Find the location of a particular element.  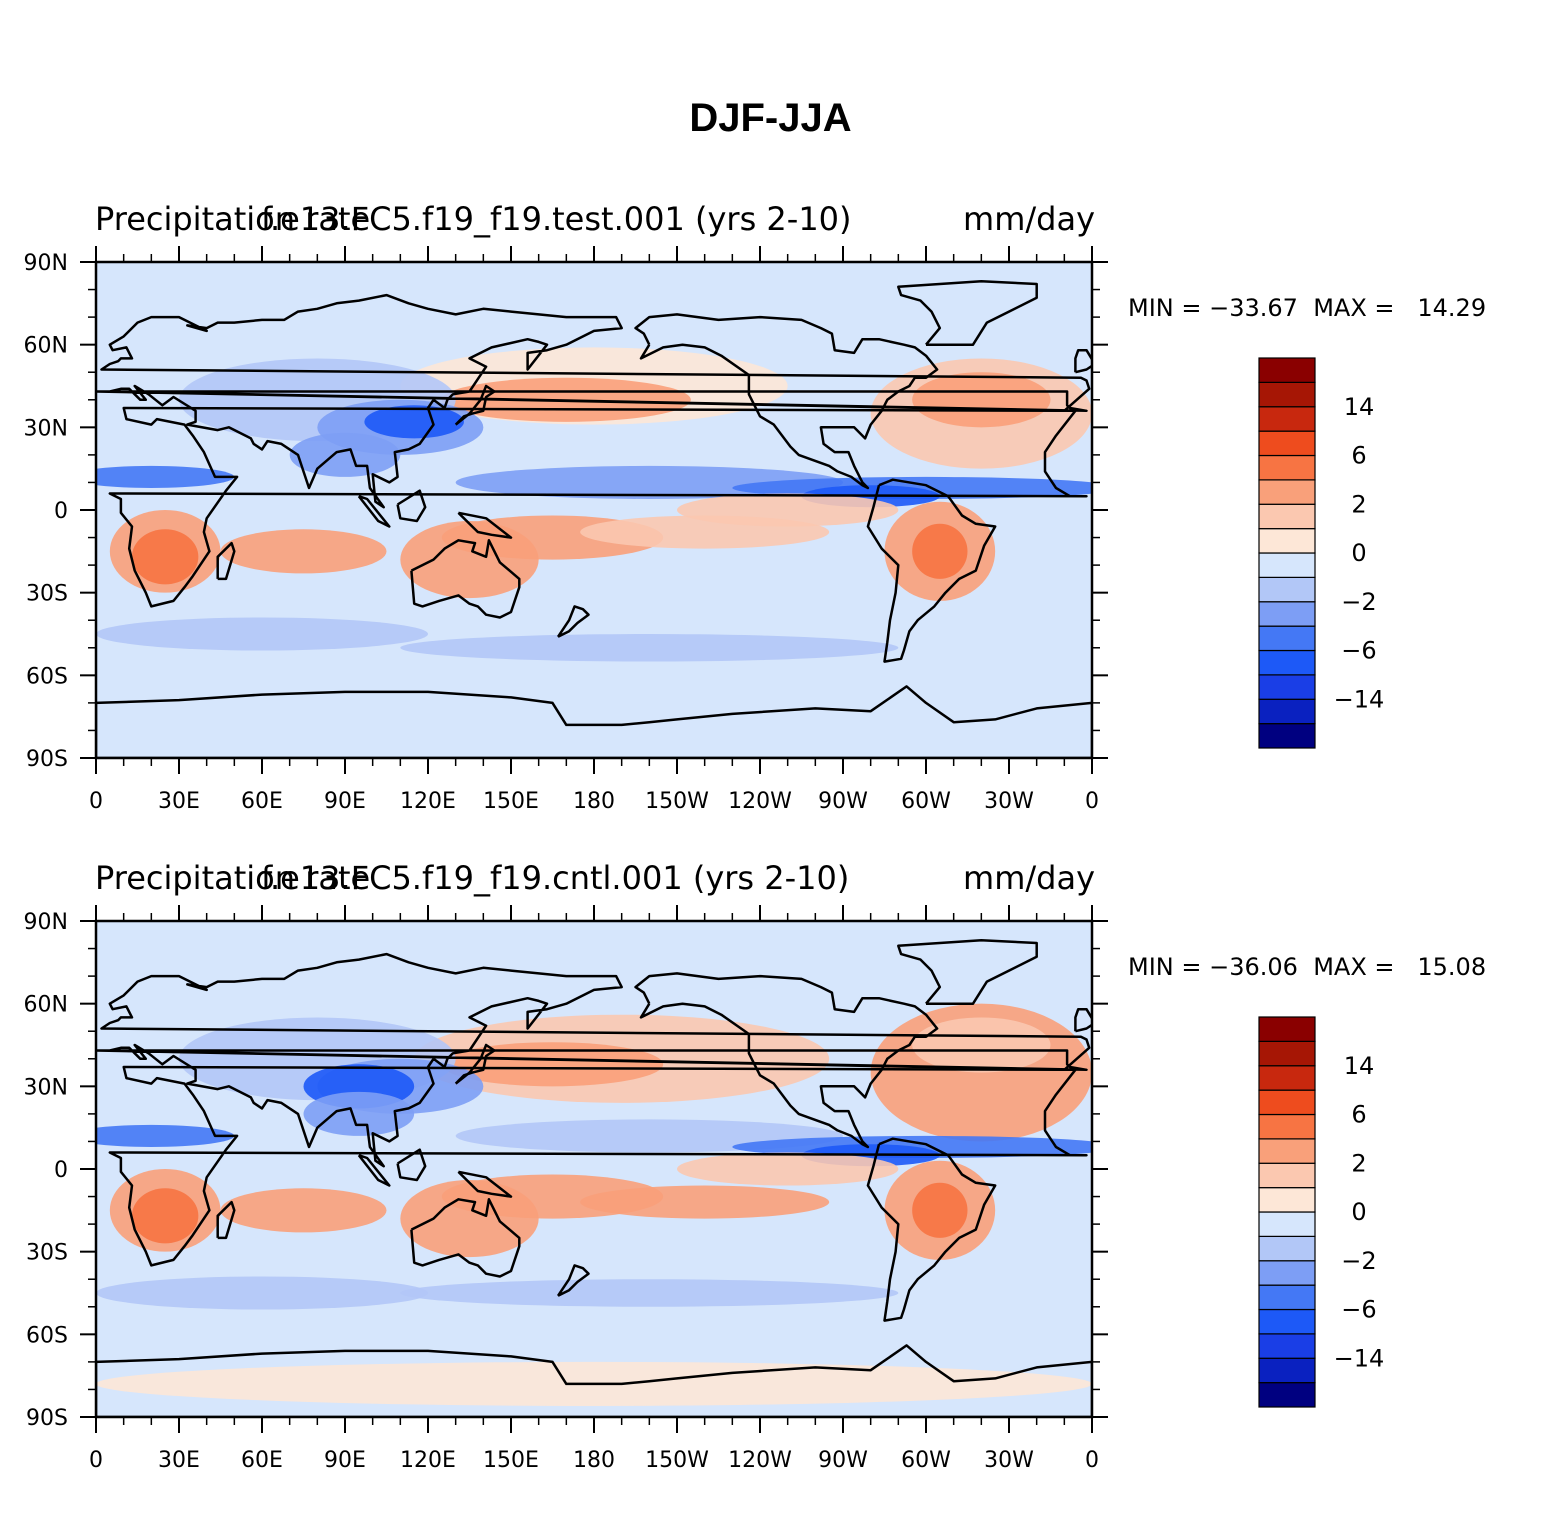

max-label: MAX = 15.08 is located at coordinates (1400, 967).